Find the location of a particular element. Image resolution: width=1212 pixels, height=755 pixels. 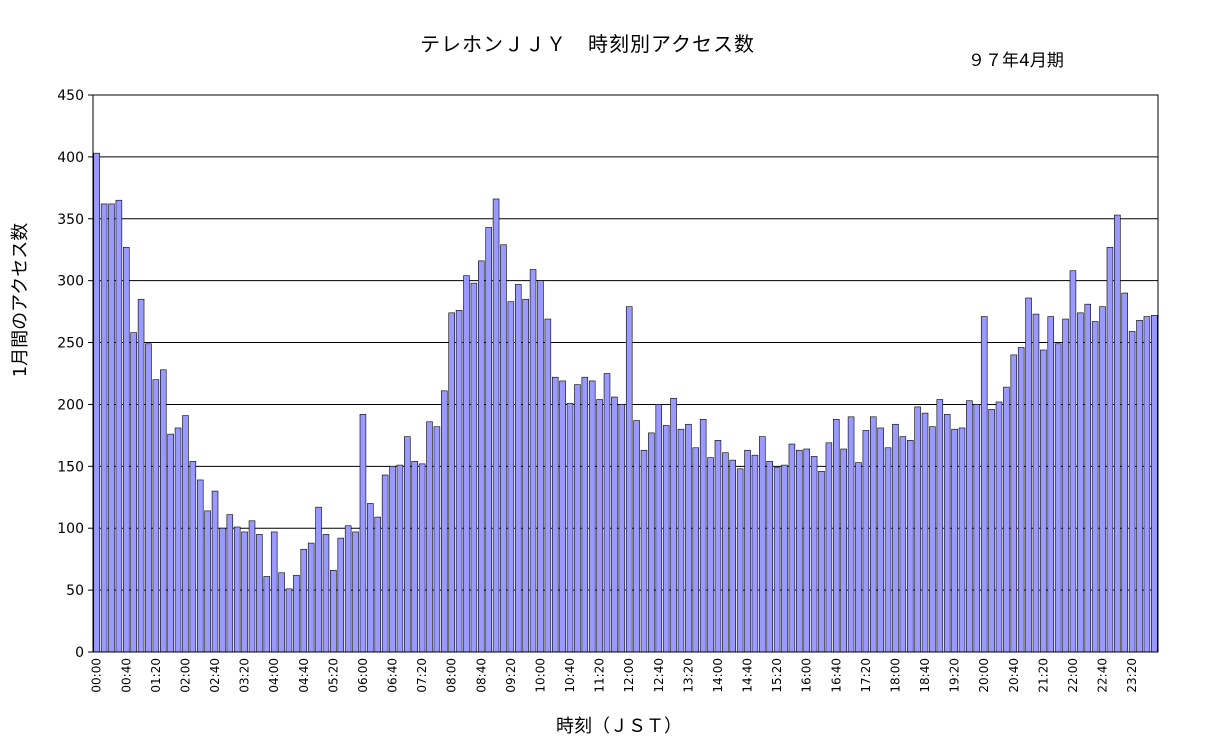

x-tick-label: 21:20 is located at coordinates (1043, 675).